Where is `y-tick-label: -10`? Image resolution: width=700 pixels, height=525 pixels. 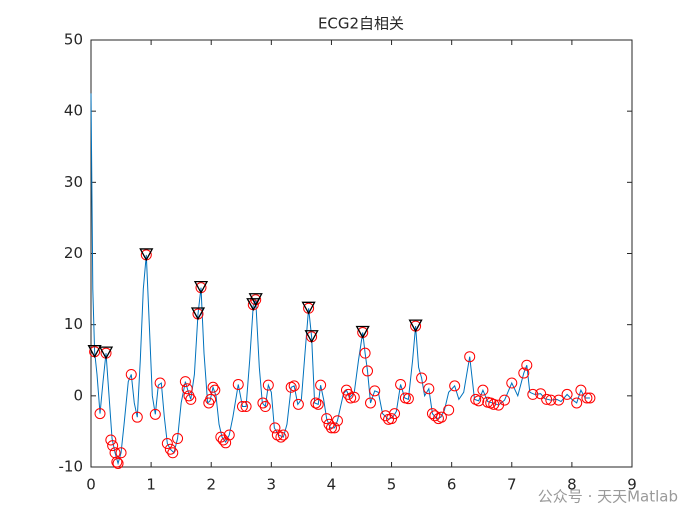 y-tick-label: -10 is located at coordinates (71, 467).